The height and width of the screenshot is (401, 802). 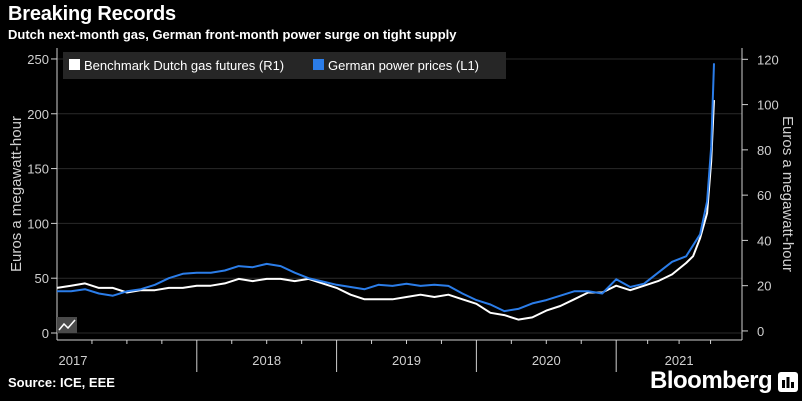 What do you see at coordinates (38, 114) in the screenshot?
I see `left-tick-label: 200` at bounding box center [38, 114].